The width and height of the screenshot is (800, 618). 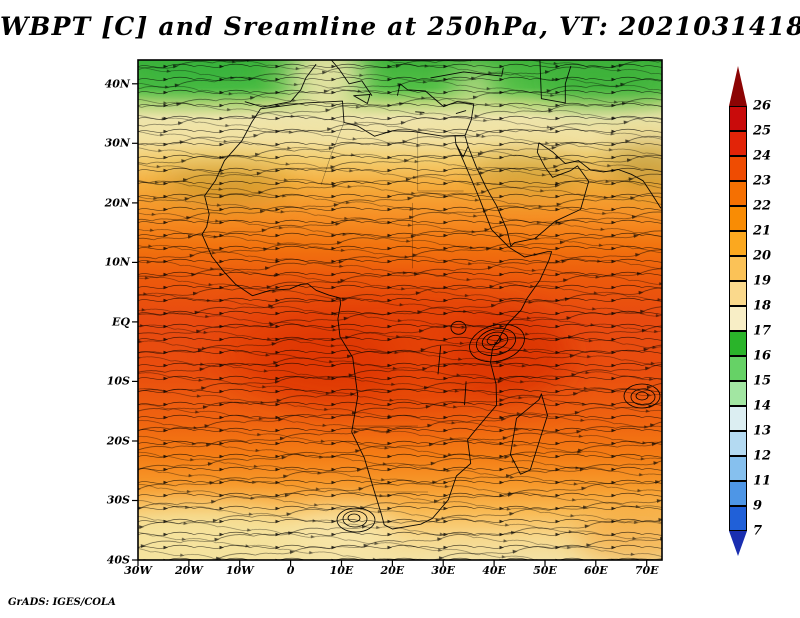 I want to click on rift-lakes, so click(x=452, y=375).